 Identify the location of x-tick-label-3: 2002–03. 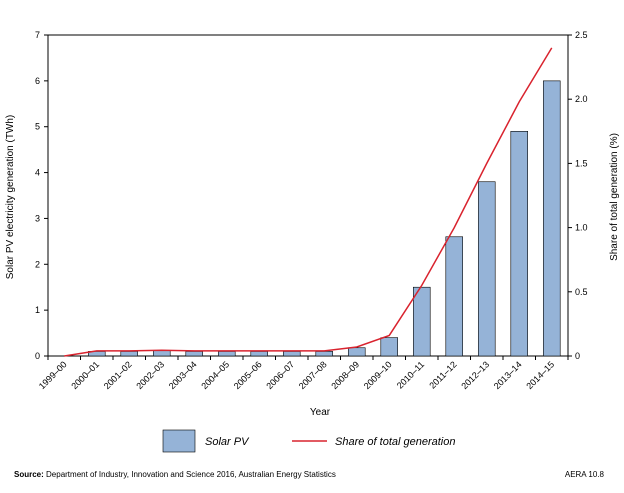
(150, 375).